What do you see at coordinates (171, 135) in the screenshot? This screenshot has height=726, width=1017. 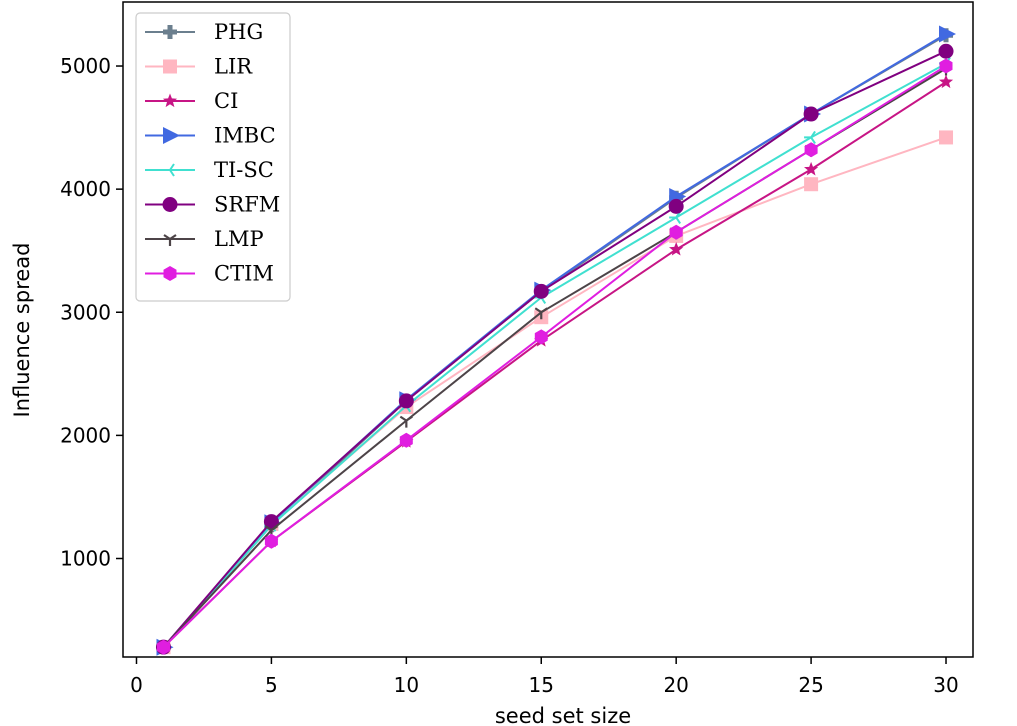 I see `legend-marker-imbc` at bounding box center [171, 135].